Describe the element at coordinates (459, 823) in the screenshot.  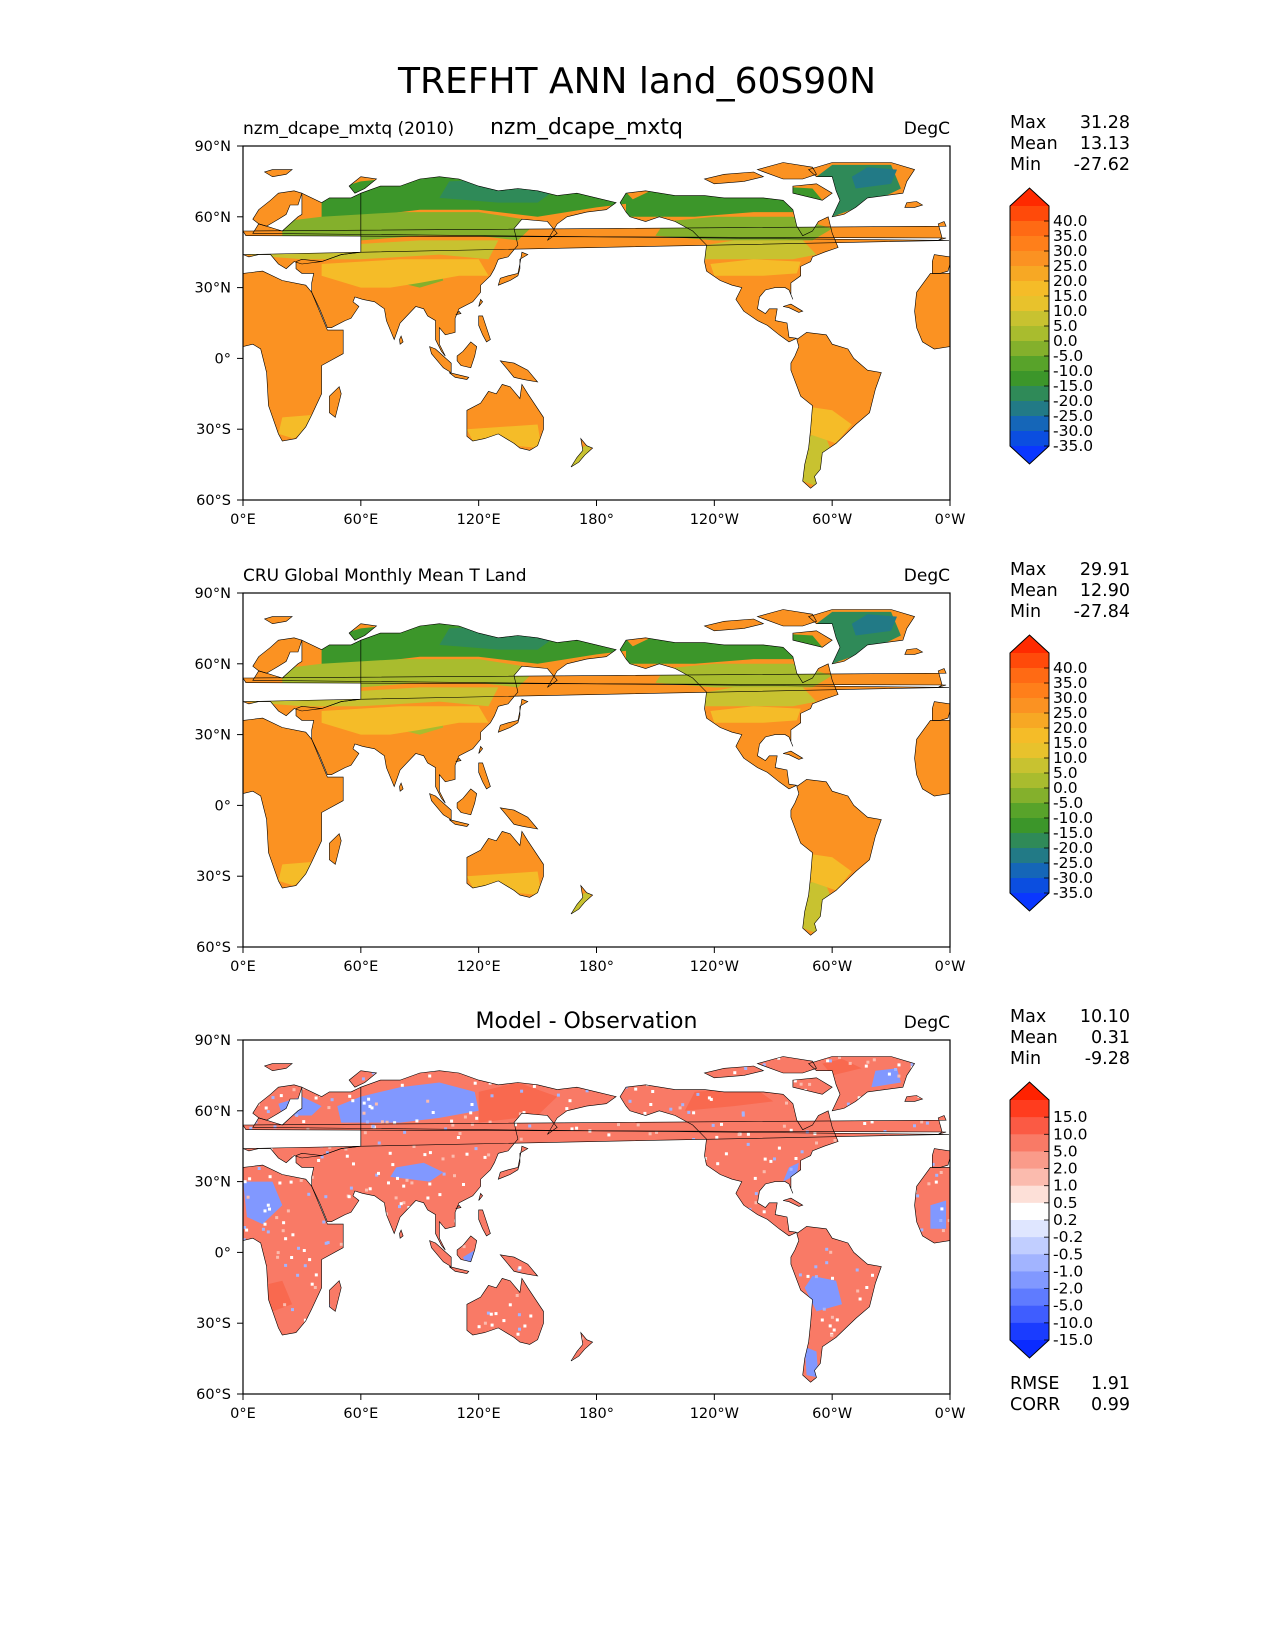
I see `land-java` at that location.